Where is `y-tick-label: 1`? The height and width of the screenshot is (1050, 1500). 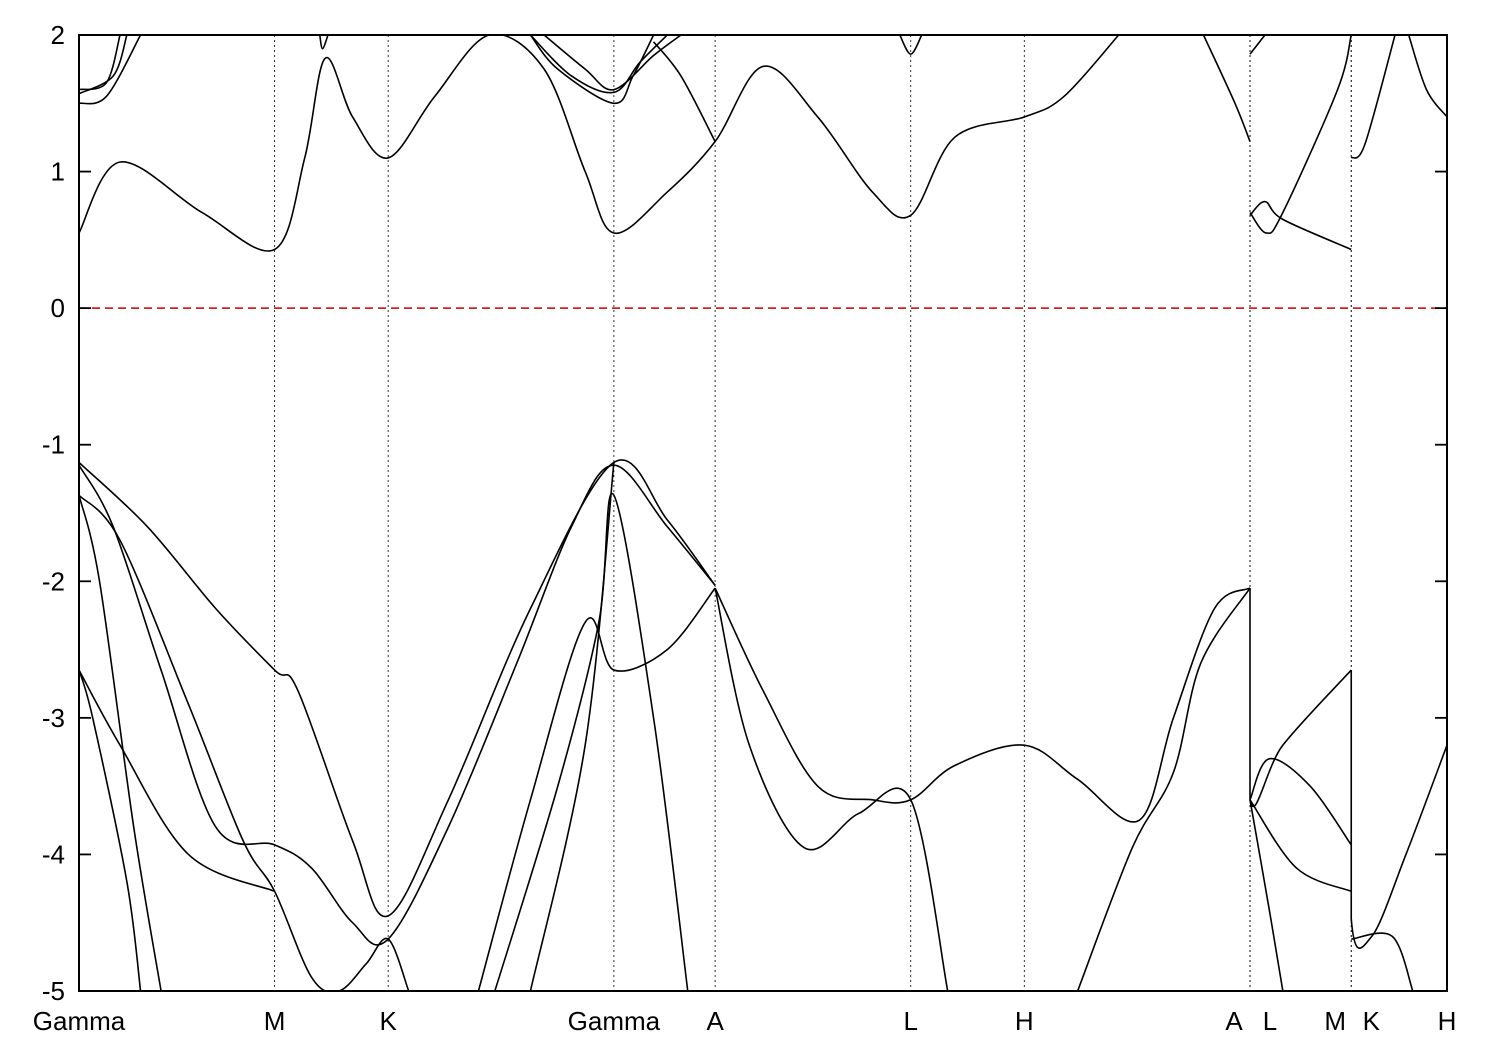 y-tick-label: 1 is located at coordinates (58, 172).